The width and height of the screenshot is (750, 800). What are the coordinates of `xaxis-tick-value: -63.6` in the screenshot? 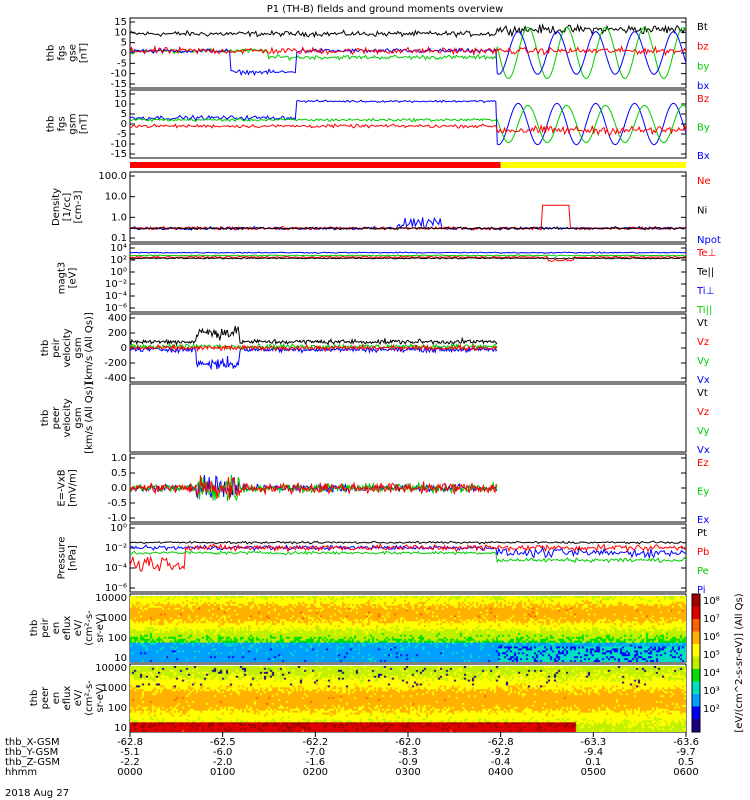 It's located at (686, 742).